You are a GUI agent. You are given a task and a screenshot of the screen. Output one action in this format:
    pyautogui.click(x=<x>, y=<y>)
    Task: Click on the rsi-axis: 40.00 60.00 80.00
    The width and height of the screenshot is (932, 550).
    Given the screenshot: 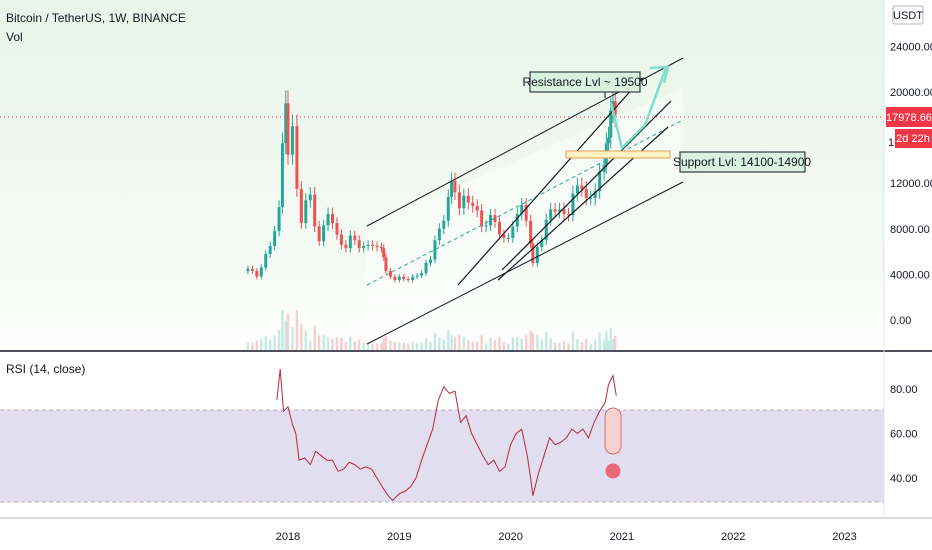 What is the action you would take?
    pyautogui.click(x=904, y=434)
    